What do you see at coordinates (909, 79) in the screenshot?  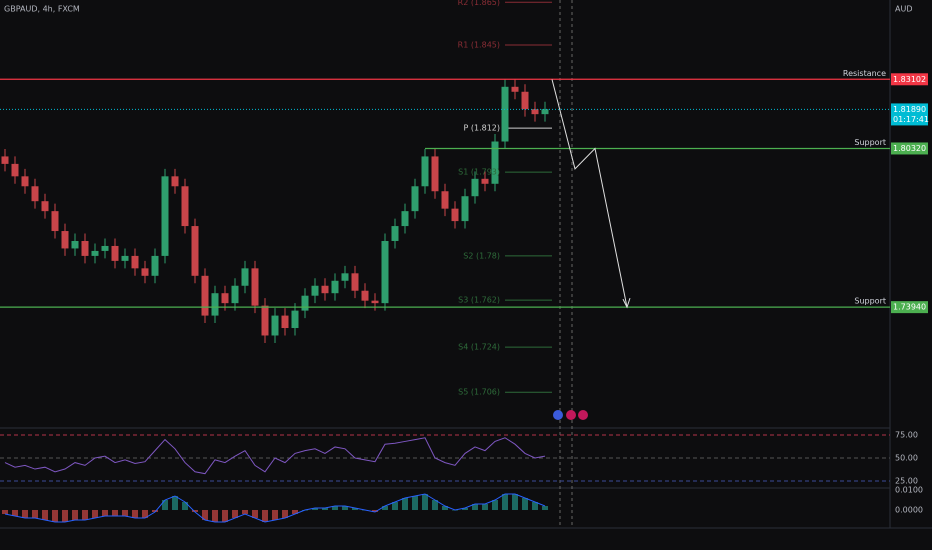 I see `price-tag-label: 1.83102` at bounding box center [909, 79].